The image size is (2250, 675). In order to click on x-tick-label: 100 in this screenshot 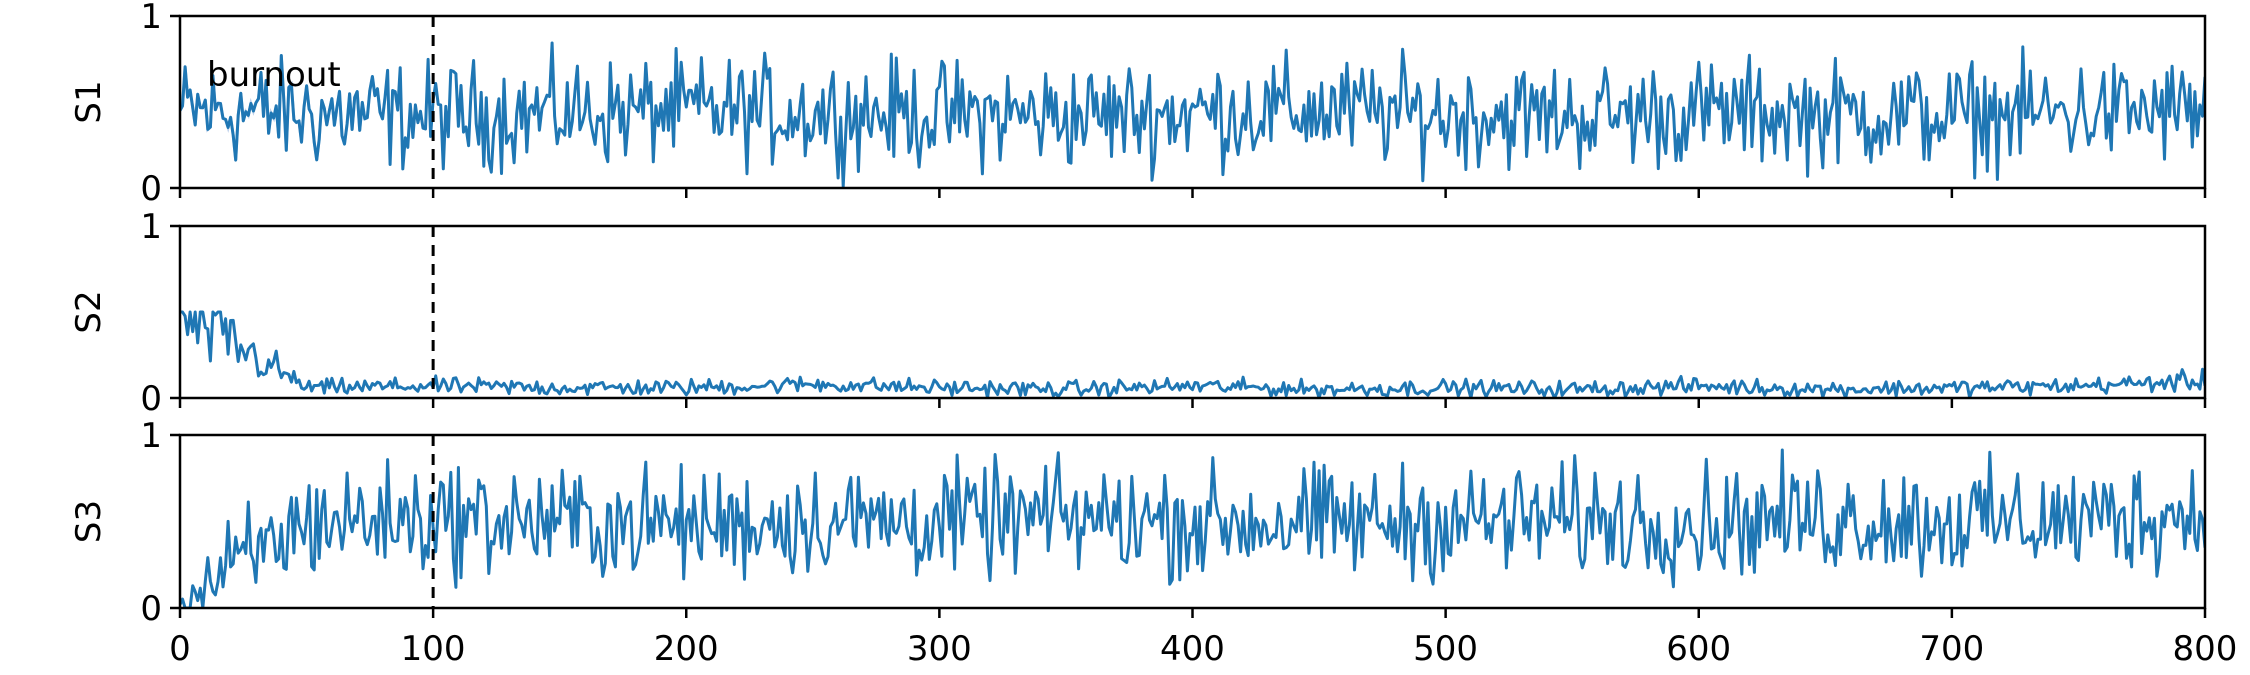, I will do `click(433, 649)`.